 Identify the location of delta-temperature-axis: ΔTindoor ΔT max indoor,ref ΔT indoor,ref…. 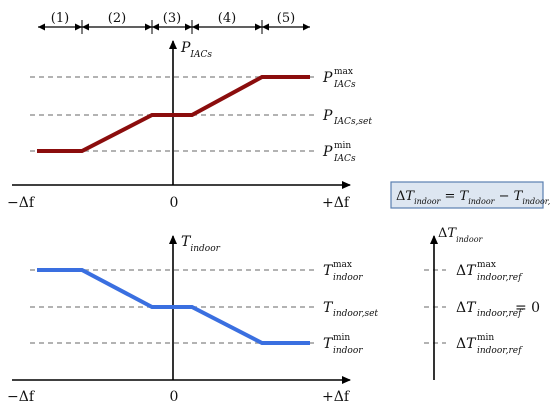
(482, 303).